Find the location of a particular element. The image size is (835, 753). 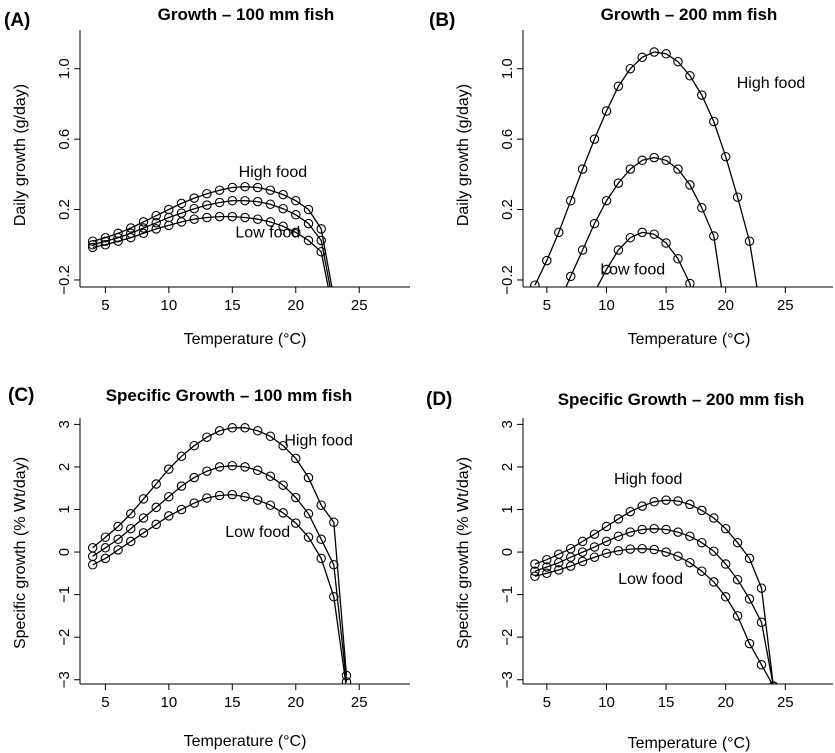

panel-a-ylabel: Daily growth (g/day) is located at coordinates (20, 155).